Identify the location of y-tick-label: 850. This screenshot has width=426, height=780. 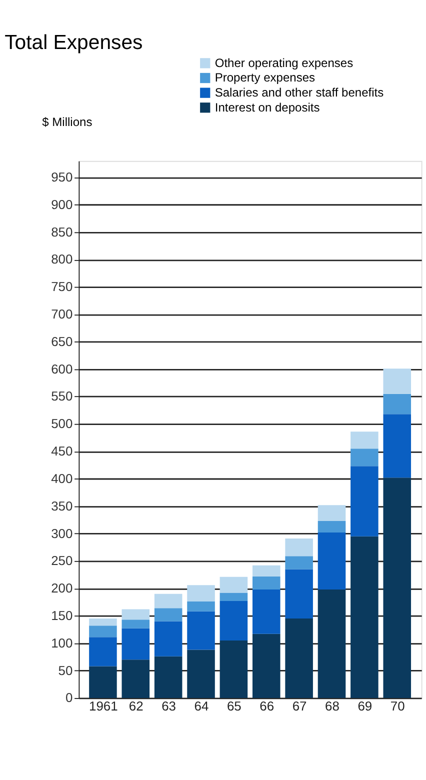
(62, 232).